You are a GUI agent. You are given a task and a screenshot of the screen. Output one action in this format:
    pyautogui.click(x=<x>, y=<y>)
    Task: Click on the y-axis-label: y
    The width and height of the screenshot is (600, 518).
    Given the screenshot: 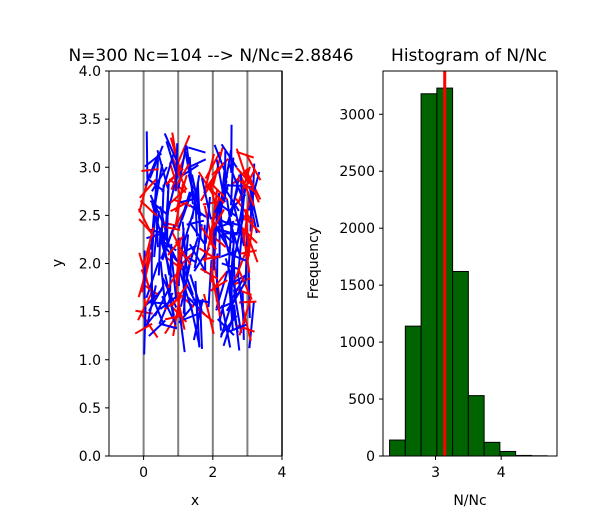 What is the action you would take?
    pyautogui.click(x=58, y=263)
    